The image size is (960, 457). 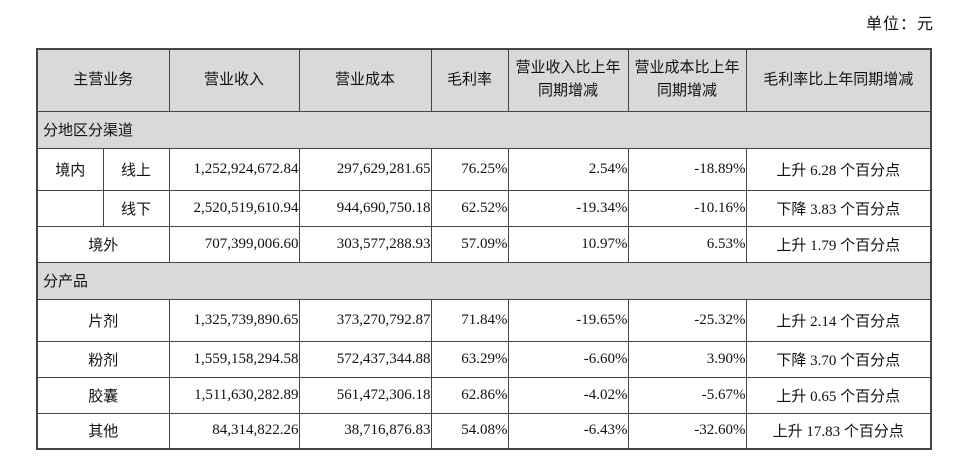 I want to click on cell-margin-yoy: 上升 17.83 个百分点, so click(x=838, y=431).